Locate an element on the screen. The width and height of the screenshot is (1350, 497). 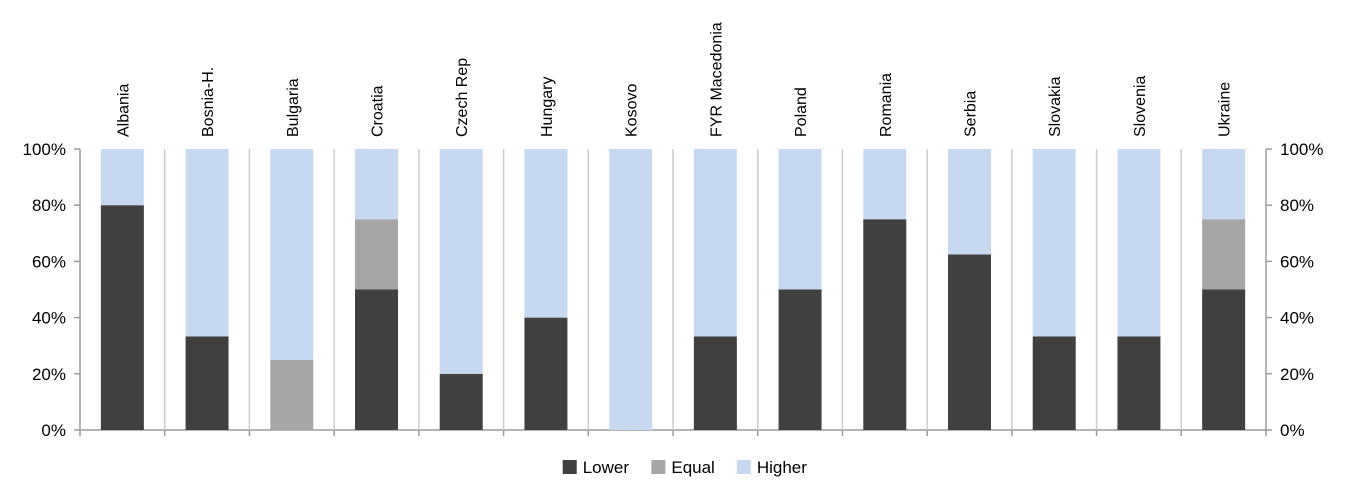
bar-lower-poland is located at coordinates (800, 359).